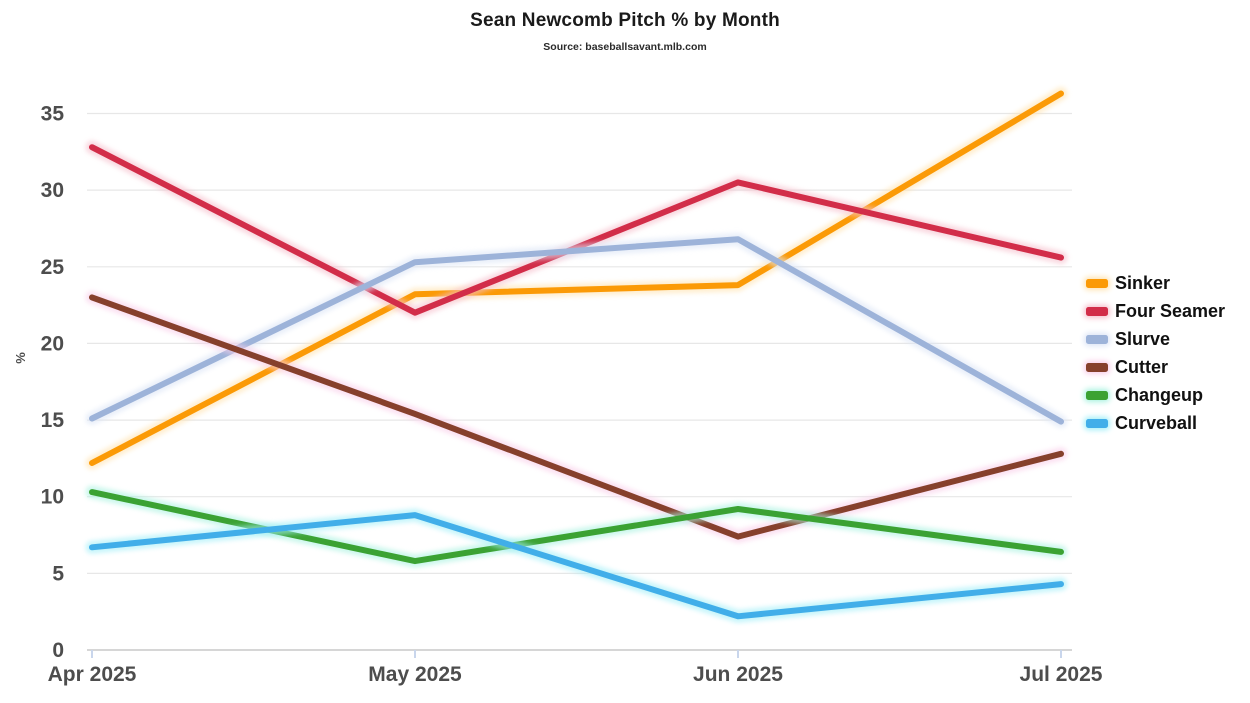  I want to click on legend-label-curveball: Curveball, so click(1156, 423).